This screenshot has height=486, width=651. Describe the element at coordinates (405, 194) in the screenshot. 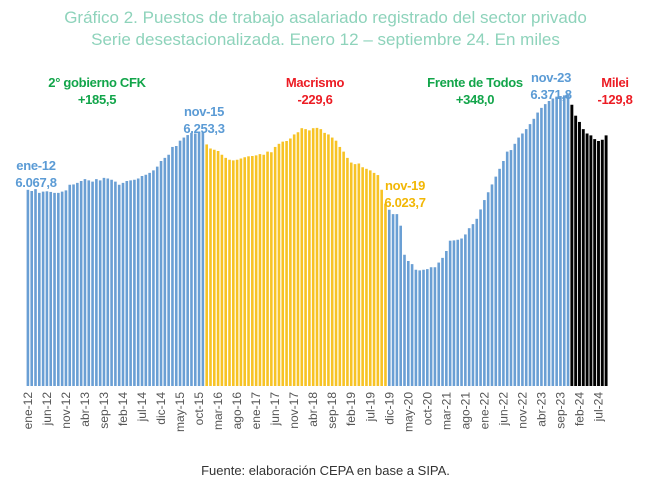

I see `point-label-nov-19: nov-19 6.023,7` at that location.